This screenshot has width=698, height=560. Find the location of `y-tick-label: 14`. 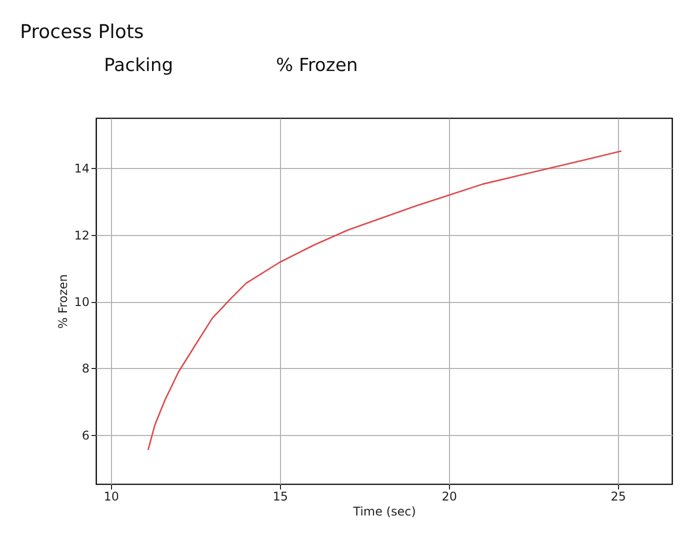

y-tick-label: 14 is located at coordinates (82, 169).